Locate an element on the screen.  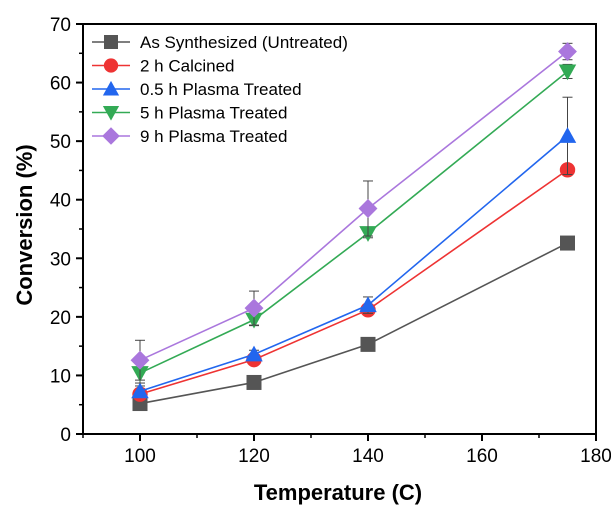
legend-label: As Synthesized (Untreated) is located at coordinates (244, 42).